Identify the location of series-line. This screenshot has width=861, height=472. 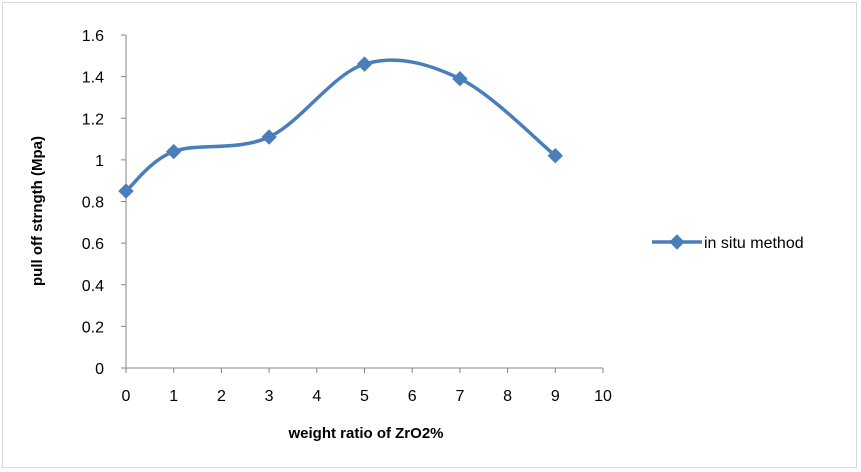
(340, 125).